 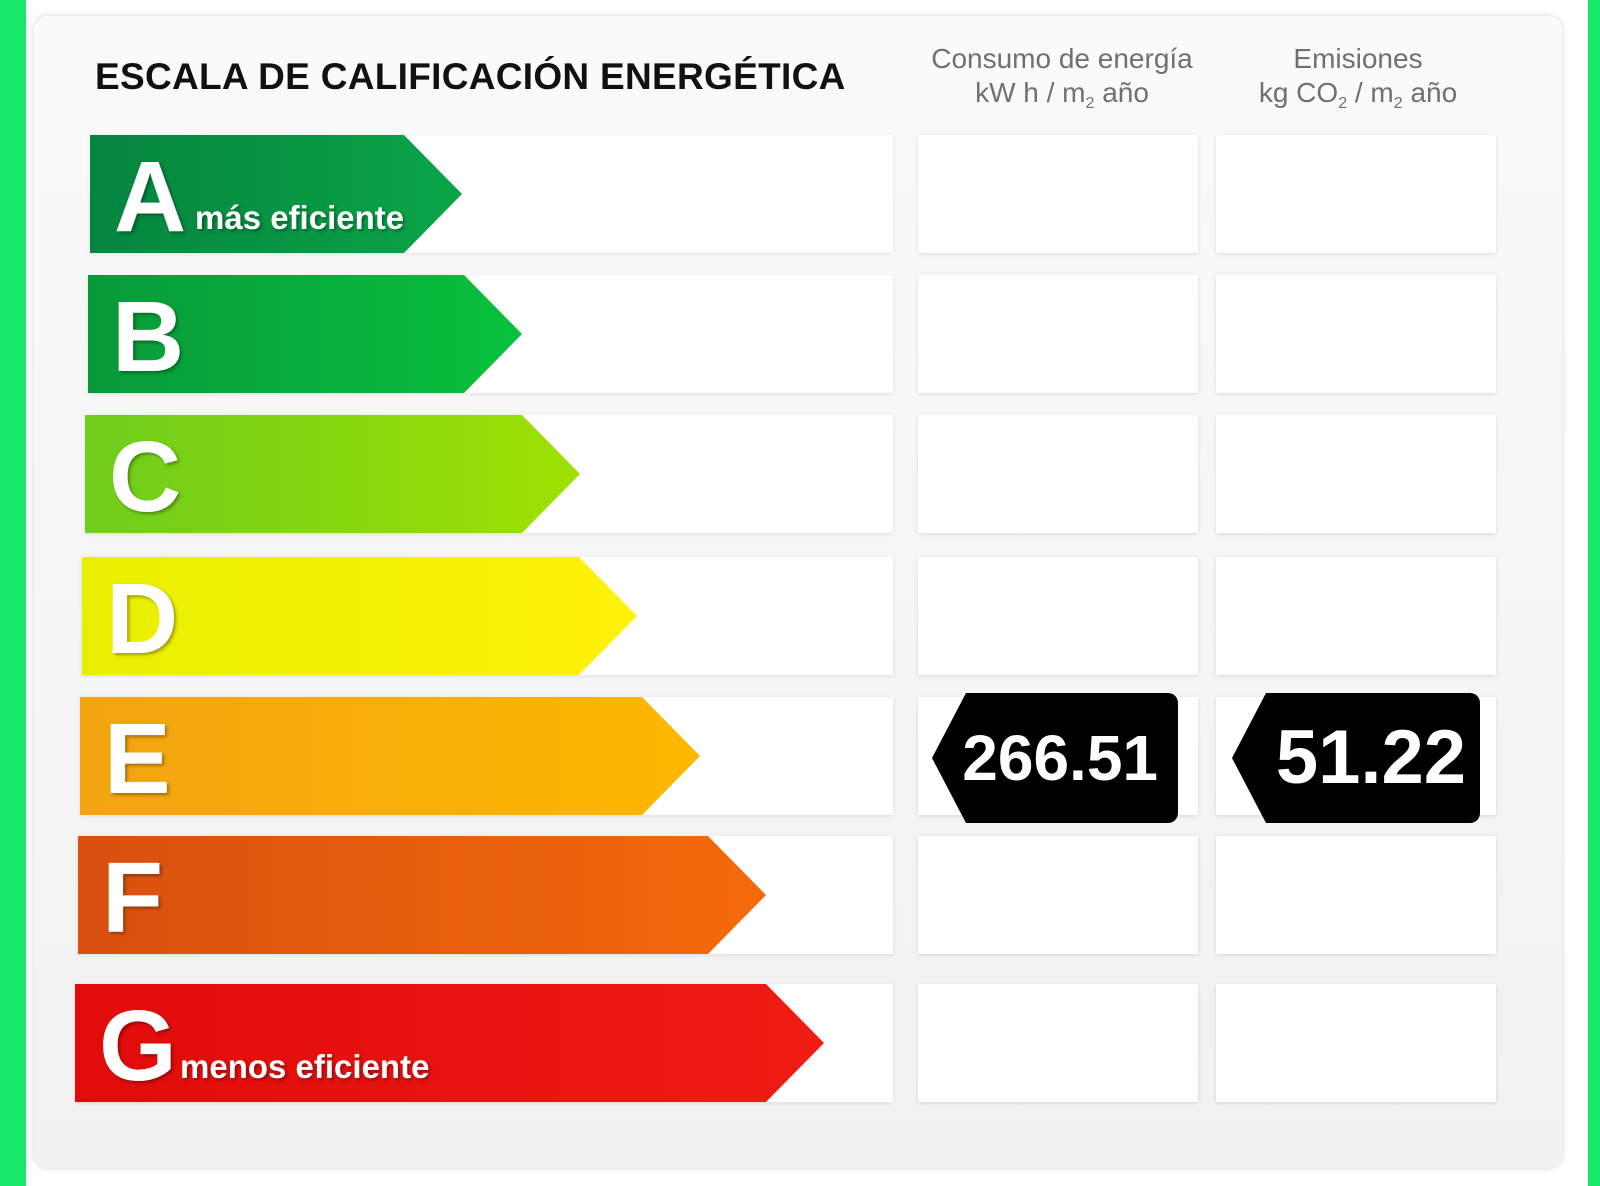 I want to click on emisiones-cell-g, so click(x=1356, y=1043).